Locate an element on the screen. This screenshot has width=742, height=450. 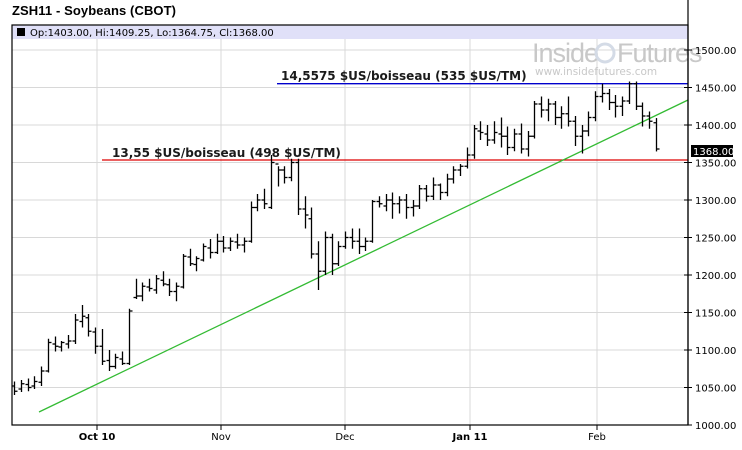
last-price-value: 1368.00 is located at coordinates (713, 152).